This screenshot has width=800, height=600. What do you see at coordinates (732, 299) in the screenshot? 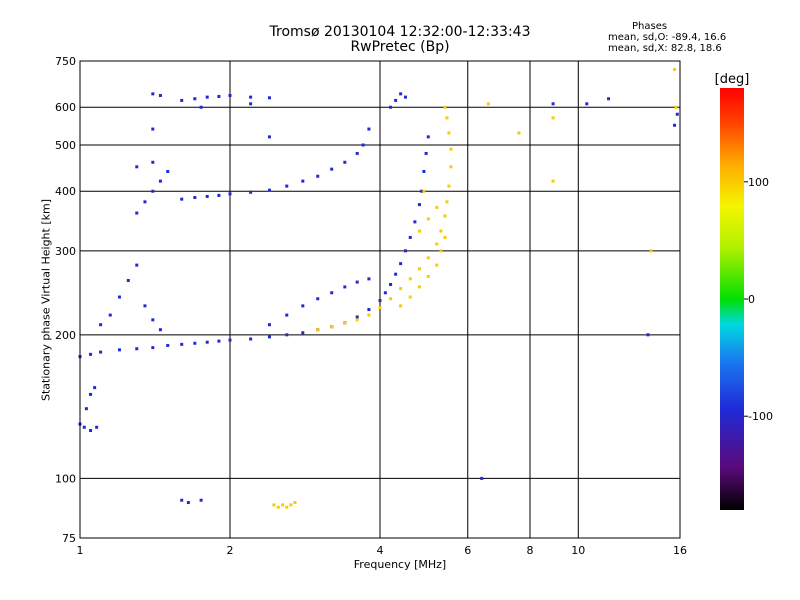
I see `colorbar-gradient` at bounding box center [732, 299].